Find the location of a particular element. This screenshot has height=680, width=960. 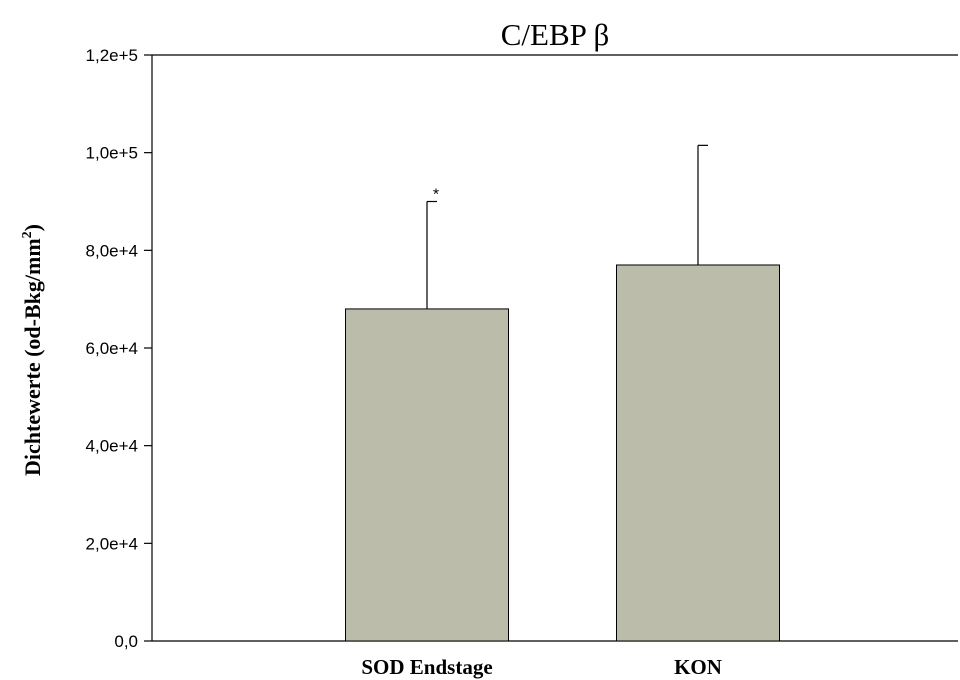

y-axis-label-superscript: 2 is located at coordinates (27, 234).